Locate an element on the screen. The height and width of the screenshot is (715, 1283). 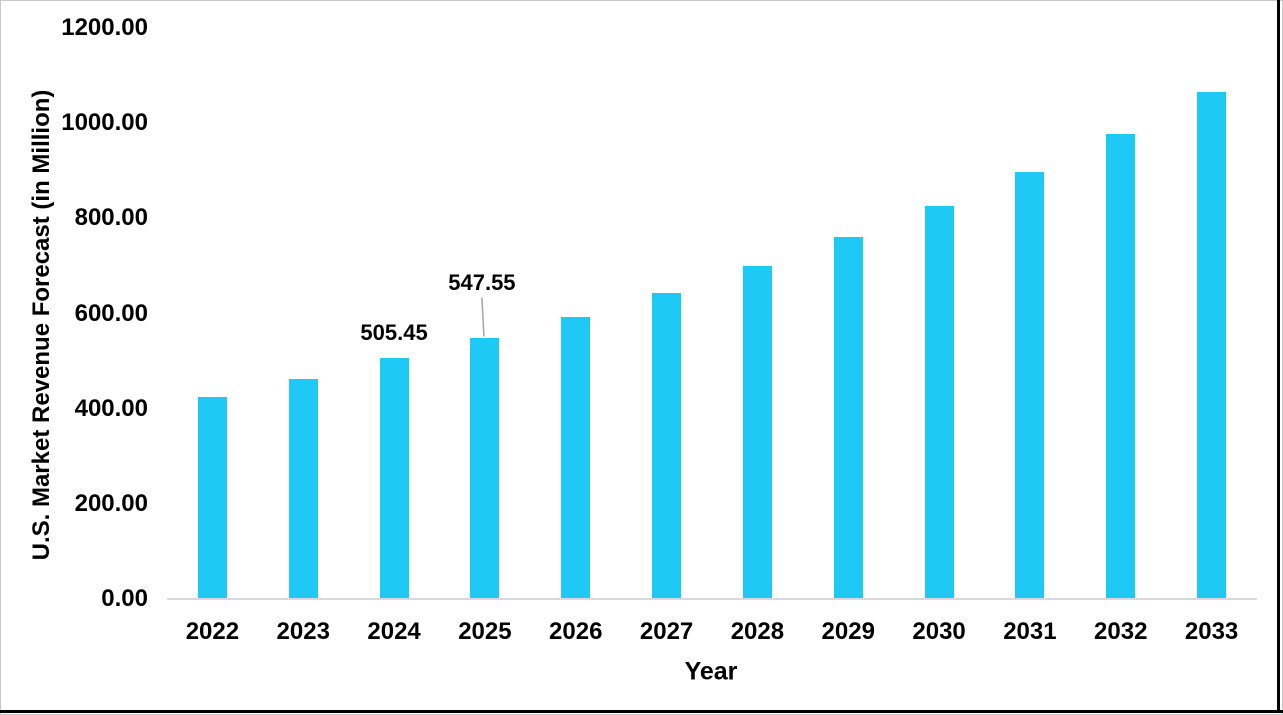
data-label-2025: 547.55 is located at coordinates (482, 283).